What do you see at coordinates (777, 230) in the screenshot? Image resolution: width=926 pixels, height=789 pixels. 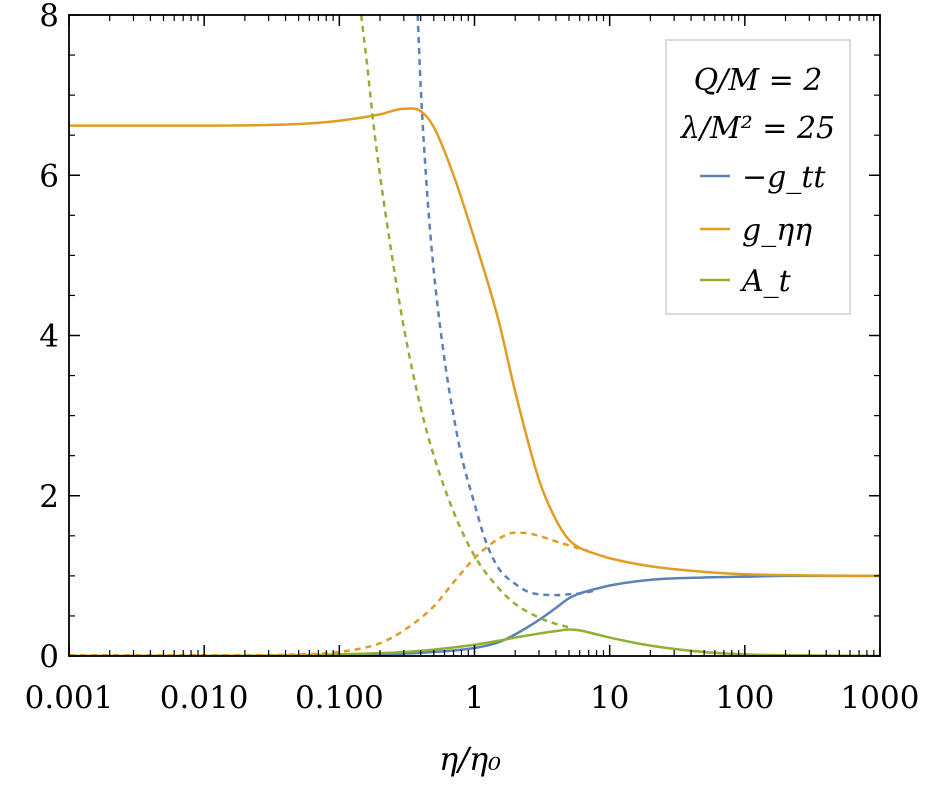 I see `legend-label-getaeta: g_ηη` at bounding box center [777, 230].